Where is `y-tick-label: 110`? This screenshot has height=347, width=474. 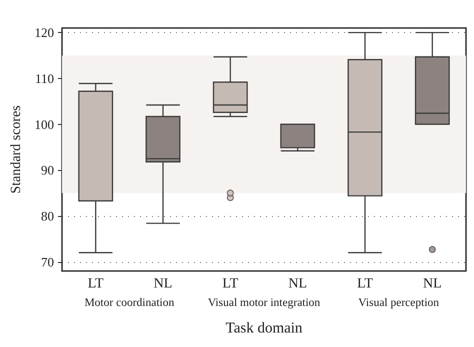 y-tick-label: 110 is located at coordinates (44, 78).